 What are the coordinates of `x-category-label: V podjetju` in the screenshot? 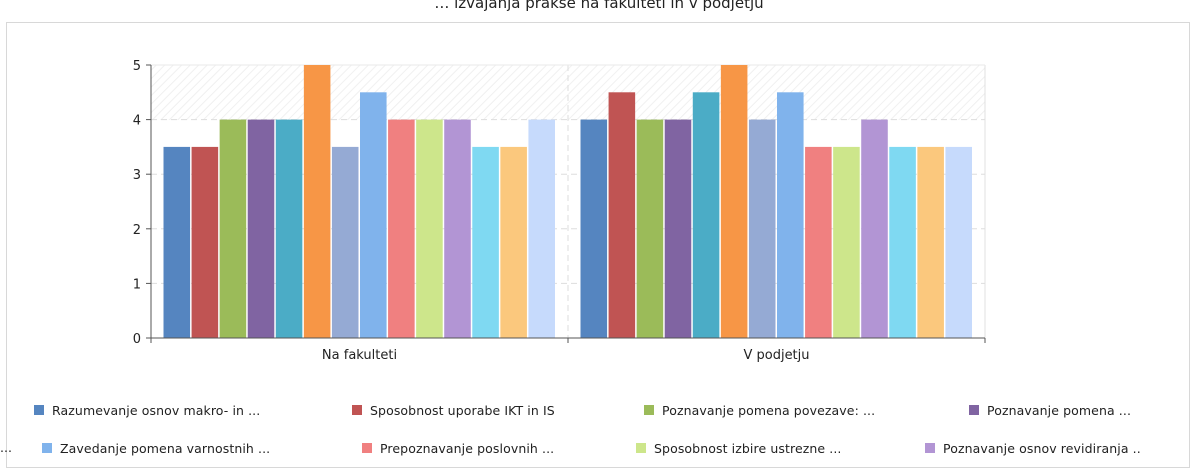 It's located at (776, 355).